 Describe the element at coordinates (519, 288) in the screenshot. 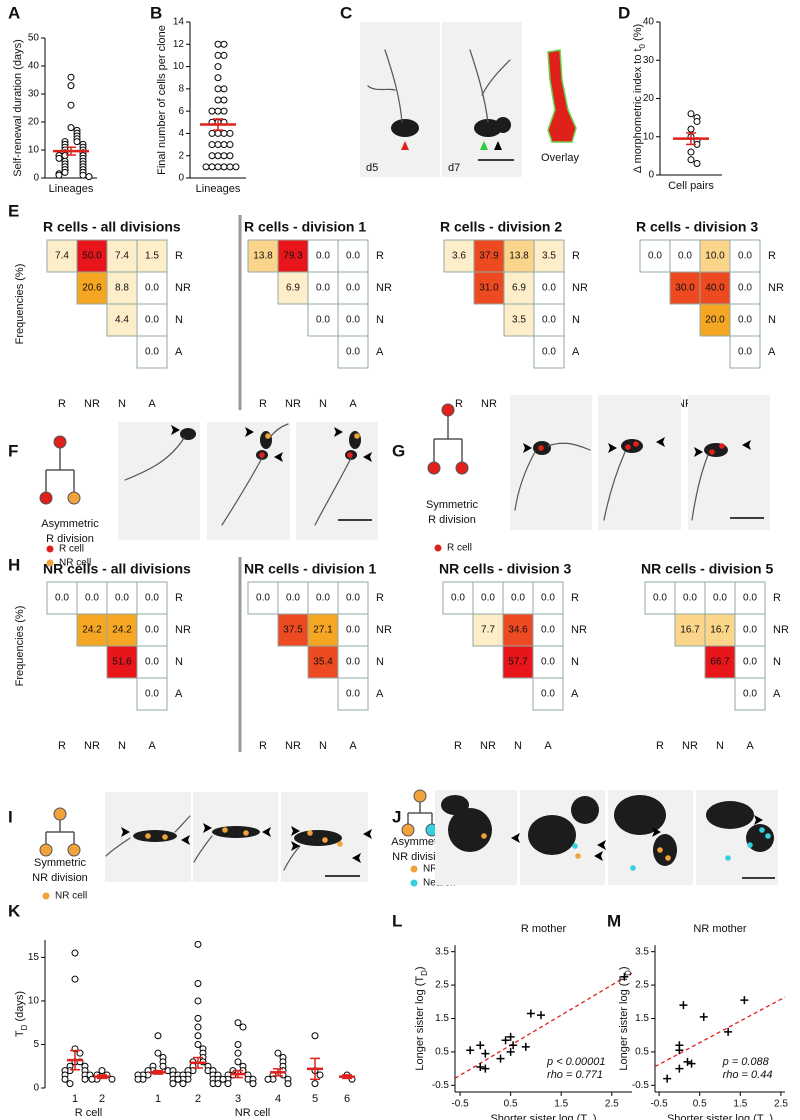

I see `cell-value: 6.9` at that location.